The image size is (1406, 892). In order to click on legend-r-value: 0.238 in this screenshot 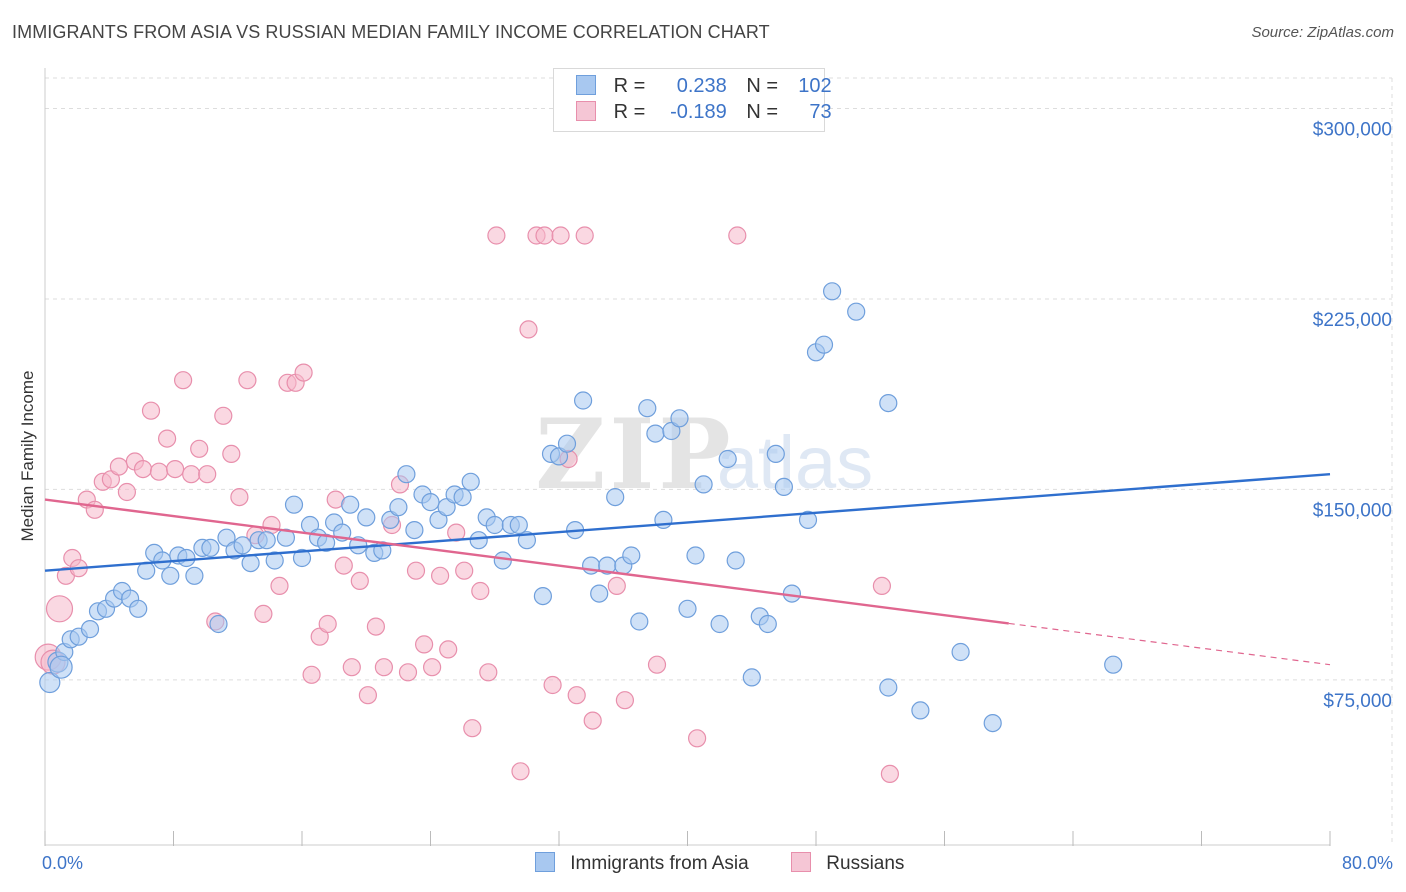, I will do `click(701, 86)`.